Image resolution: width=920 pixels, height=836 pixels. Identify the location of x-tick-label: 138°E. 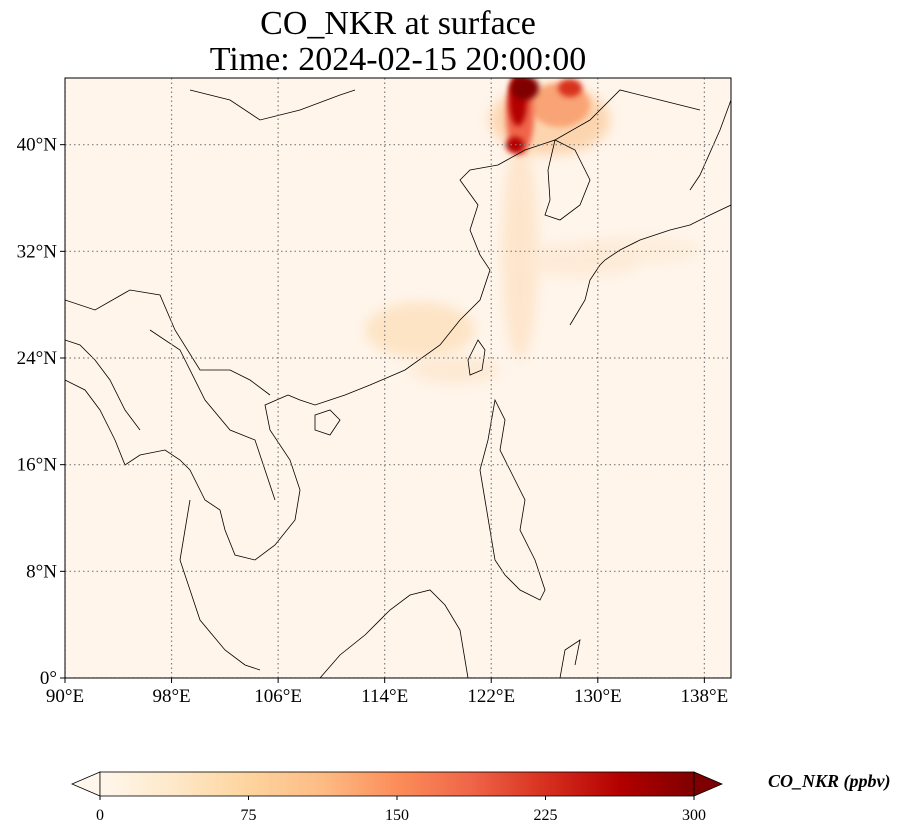
(705, 696).